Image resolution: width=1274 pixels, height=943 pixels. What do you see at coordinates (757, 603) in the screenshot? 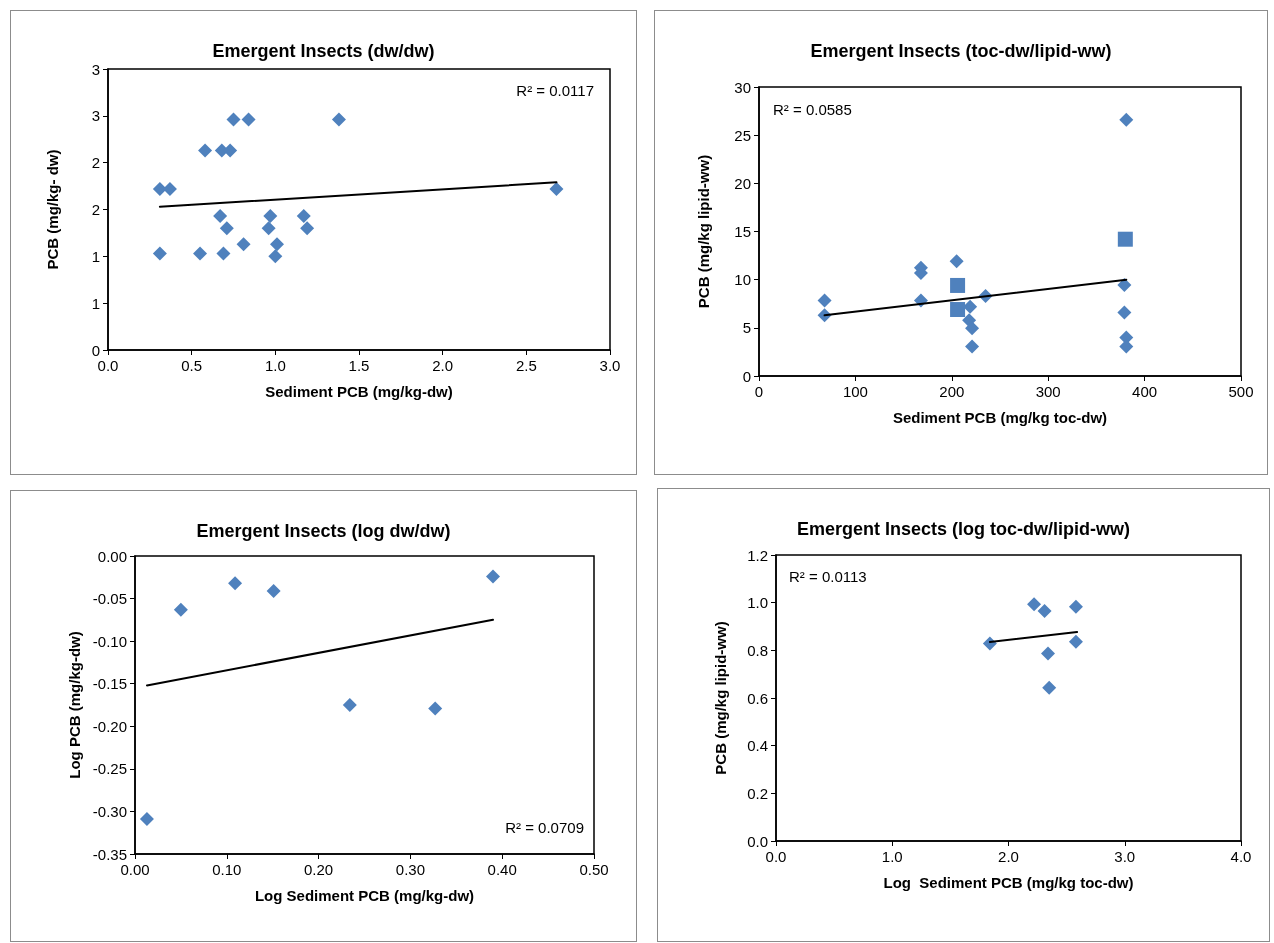
I see `y-tick-label: 1.0` at bounding box center [757, 603].